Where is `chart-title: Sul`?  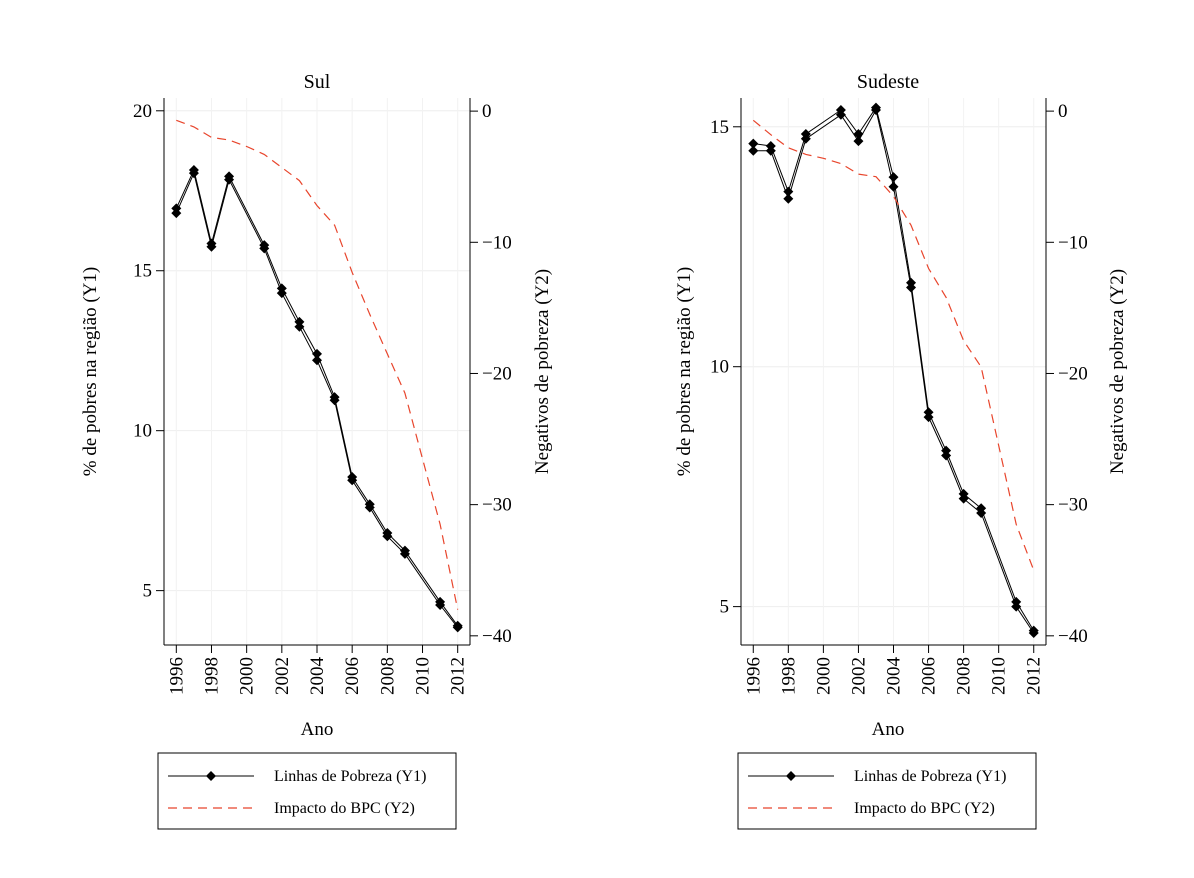
chart-title: Sul is located at coordinates (317, 82).